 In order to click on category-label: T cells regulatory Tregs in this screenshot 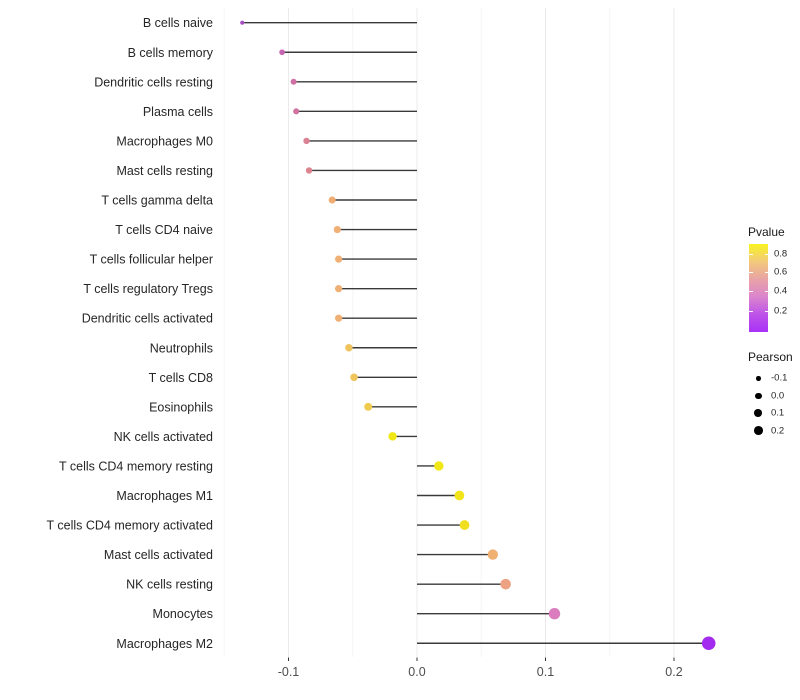, I will do `click(148, 289)`.